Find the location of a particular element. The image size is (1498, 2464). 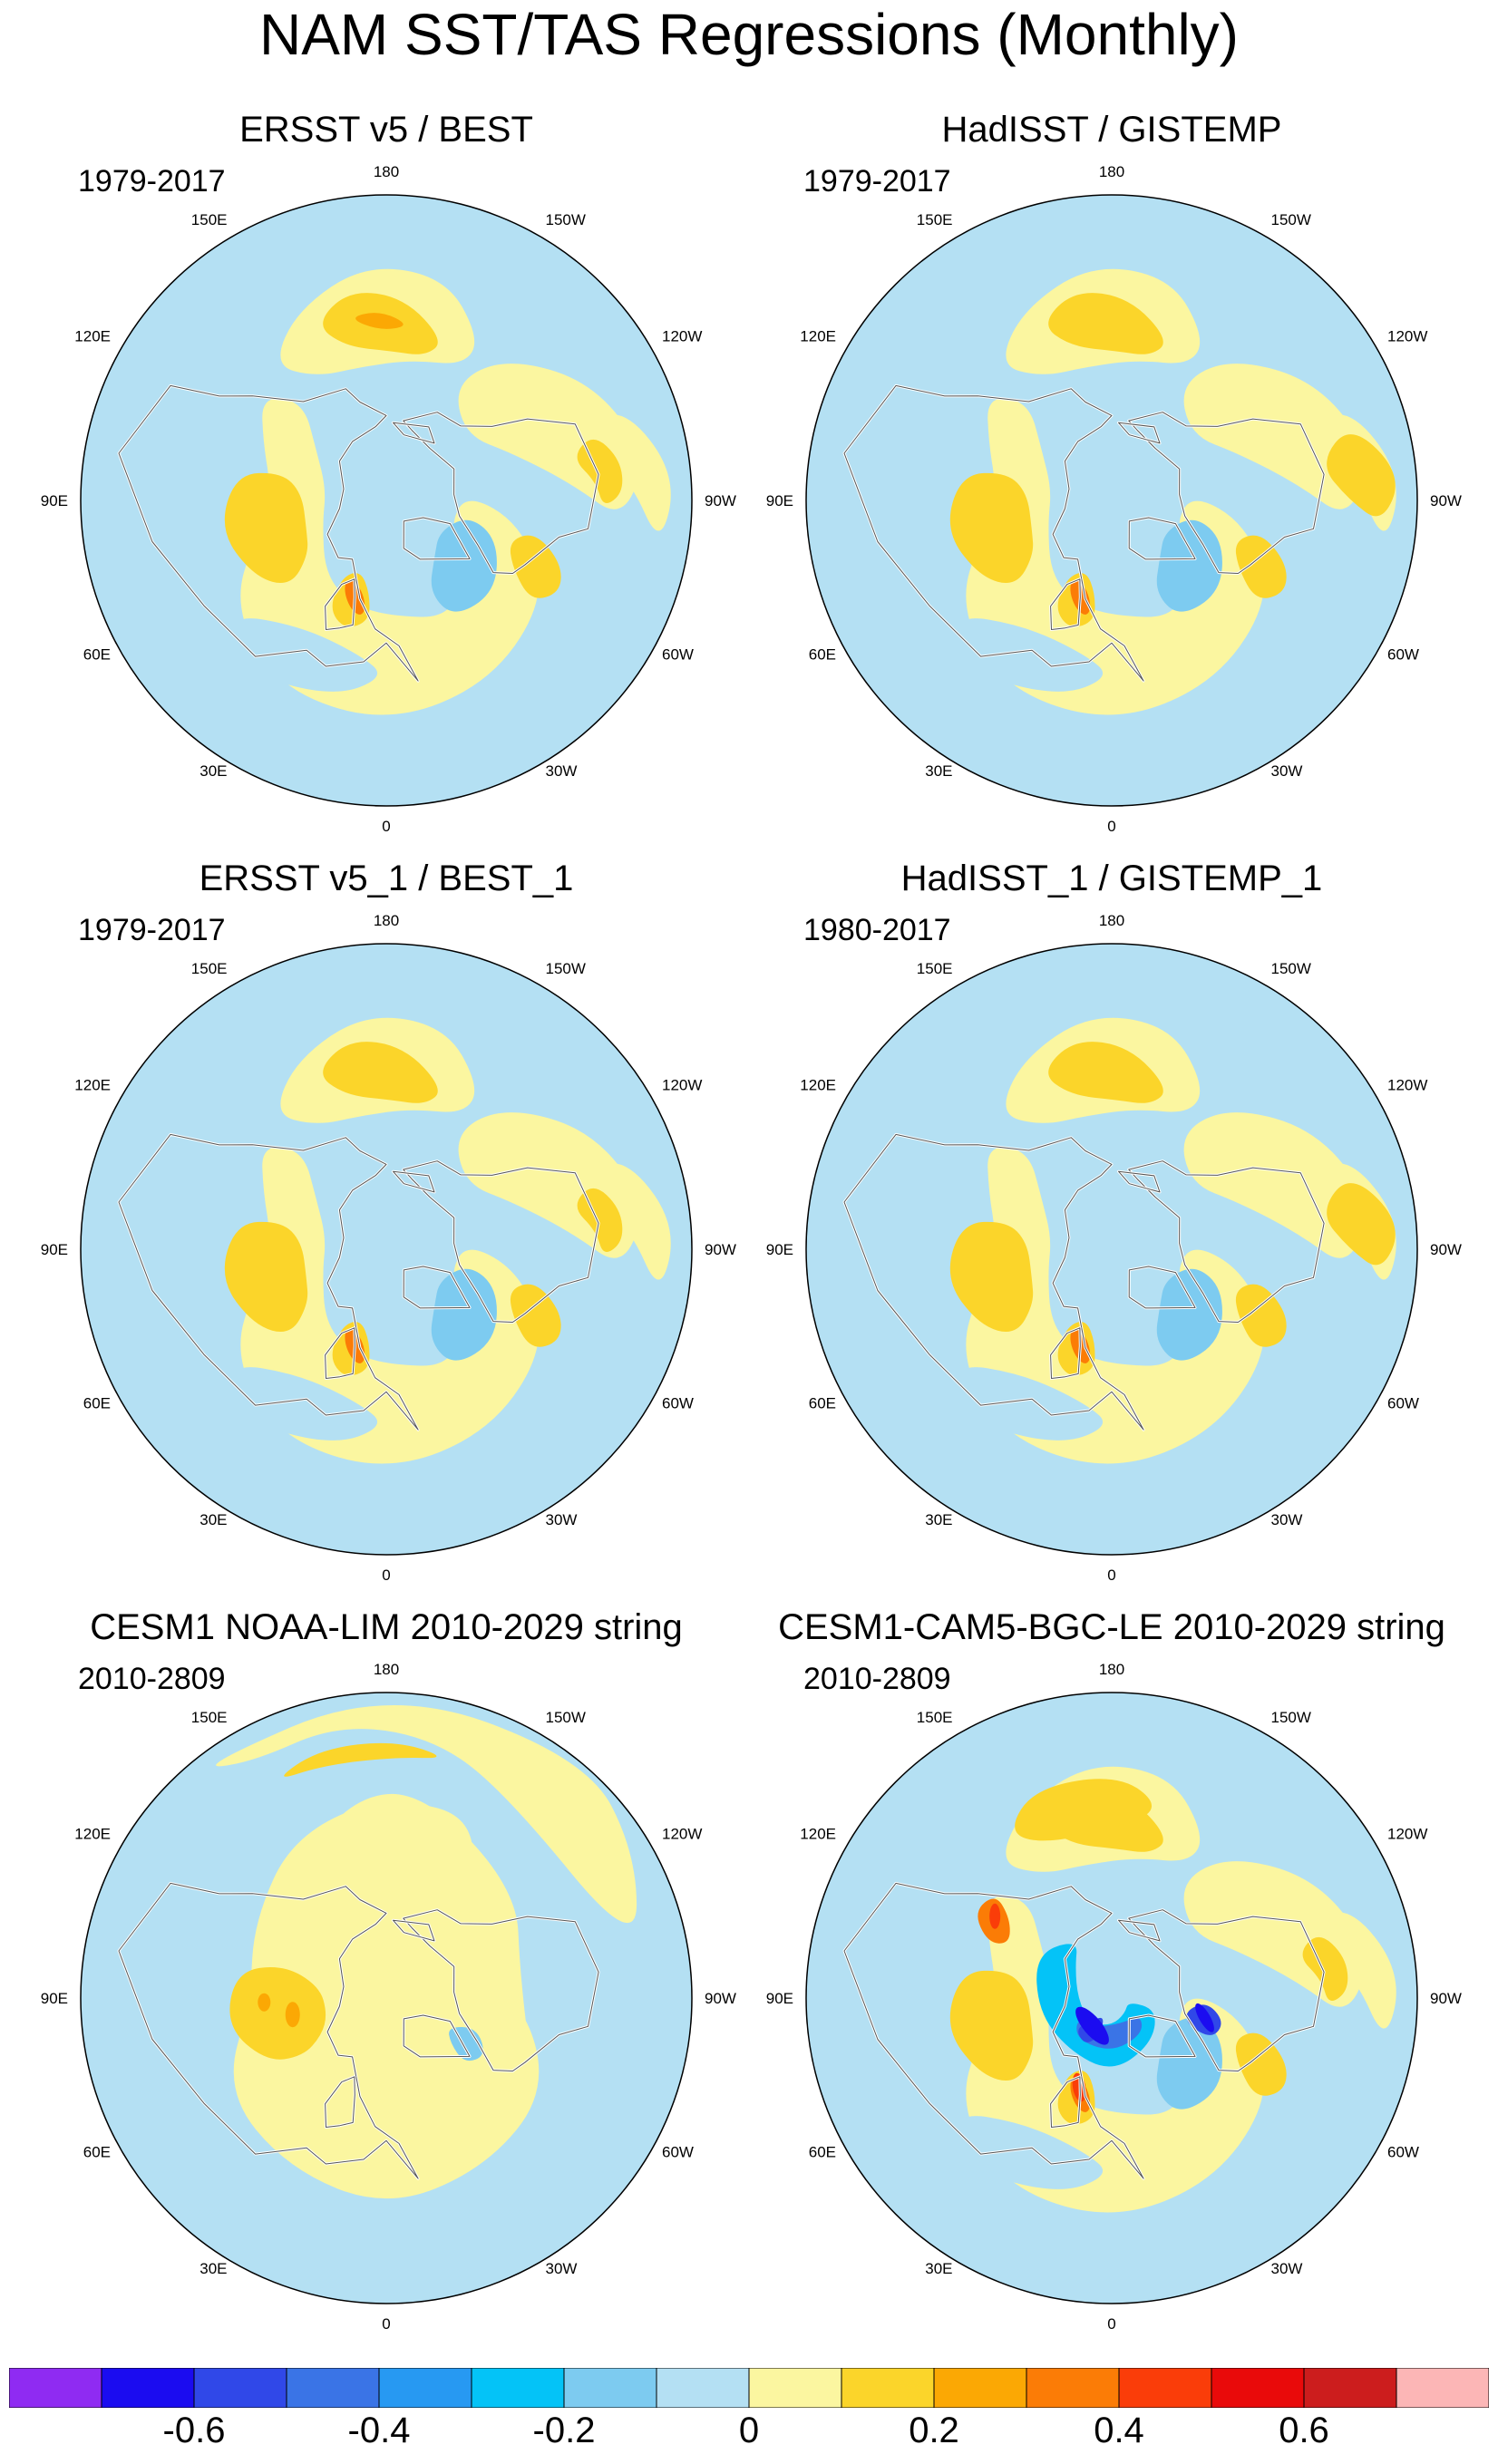

panel-title: HadISST / GISTEMP is located at coordinates (1111, 130).